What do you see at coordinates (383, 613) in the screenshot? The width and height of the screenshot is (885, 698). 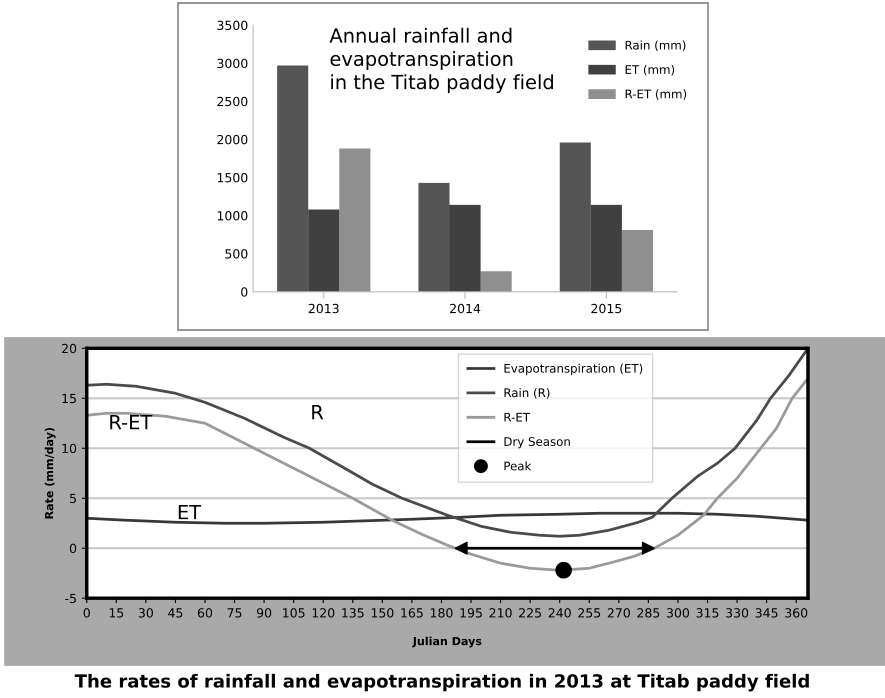 I see `x-tick-label: 150` at bounding box center [383, 613].